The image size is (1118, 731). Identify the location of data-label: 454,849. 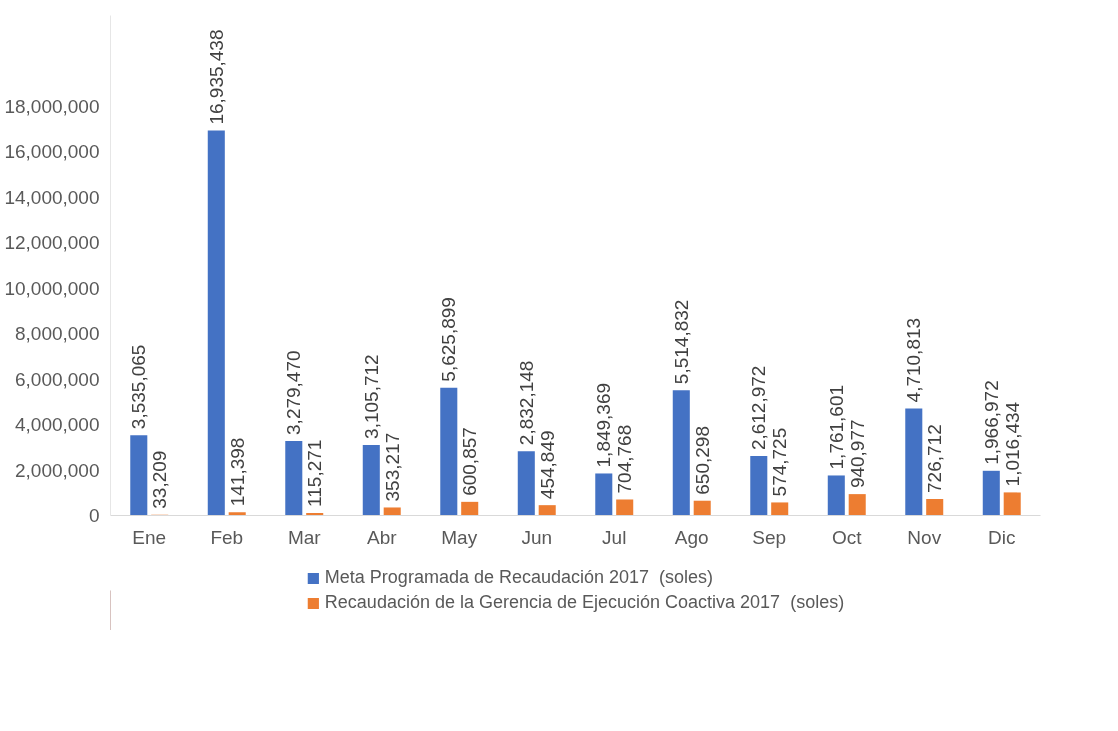
(547, 465).